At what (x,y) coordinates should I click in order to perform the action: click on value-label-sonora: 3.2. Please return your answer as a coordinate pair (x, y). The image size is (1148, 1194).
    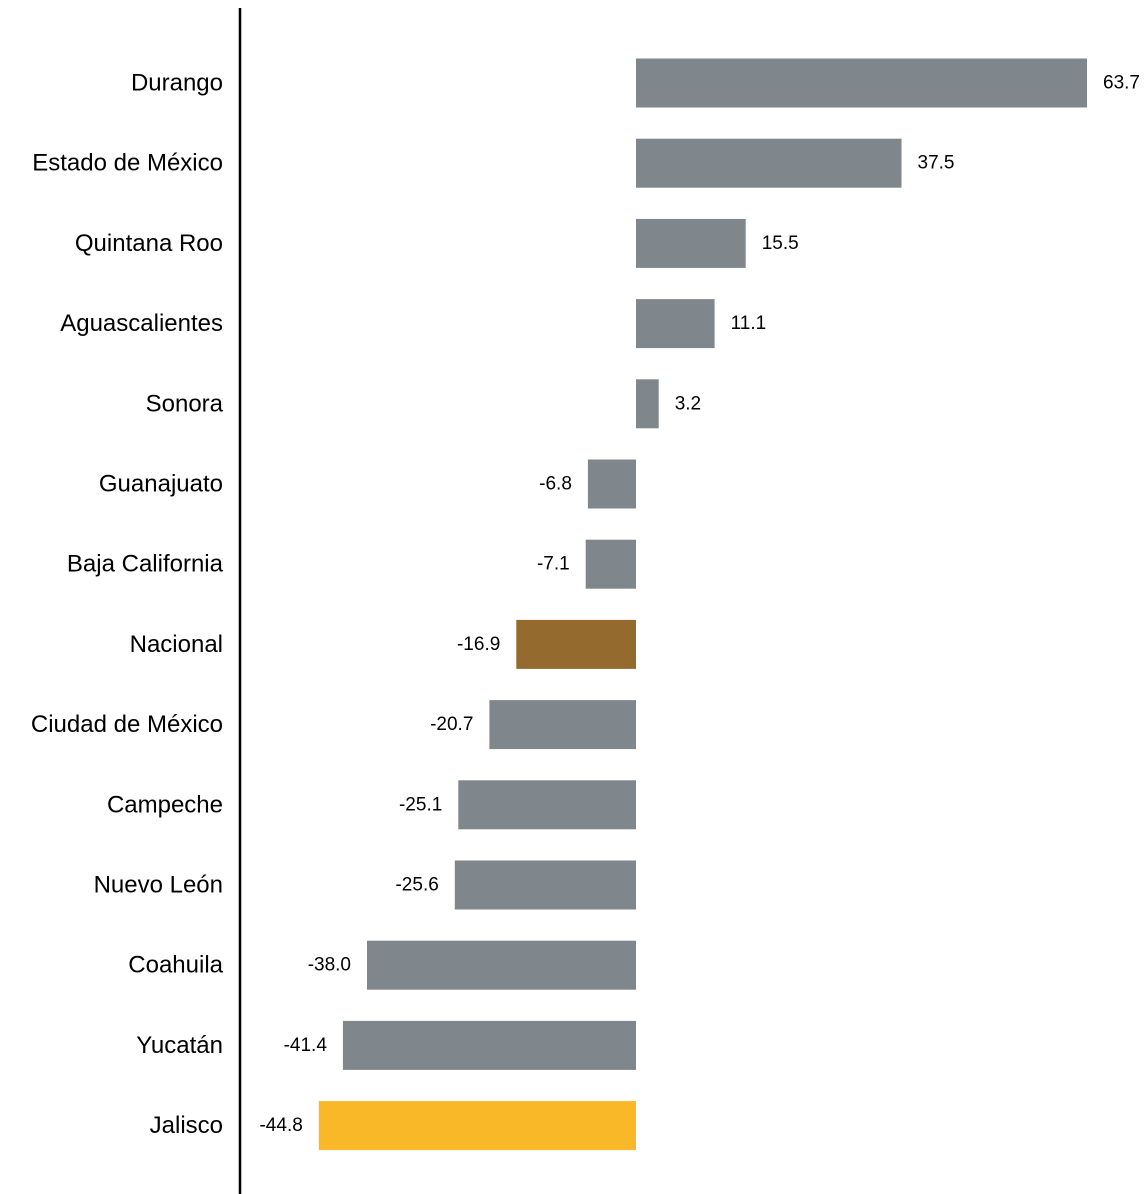
    Looking at the image, I should click on (688, 403).